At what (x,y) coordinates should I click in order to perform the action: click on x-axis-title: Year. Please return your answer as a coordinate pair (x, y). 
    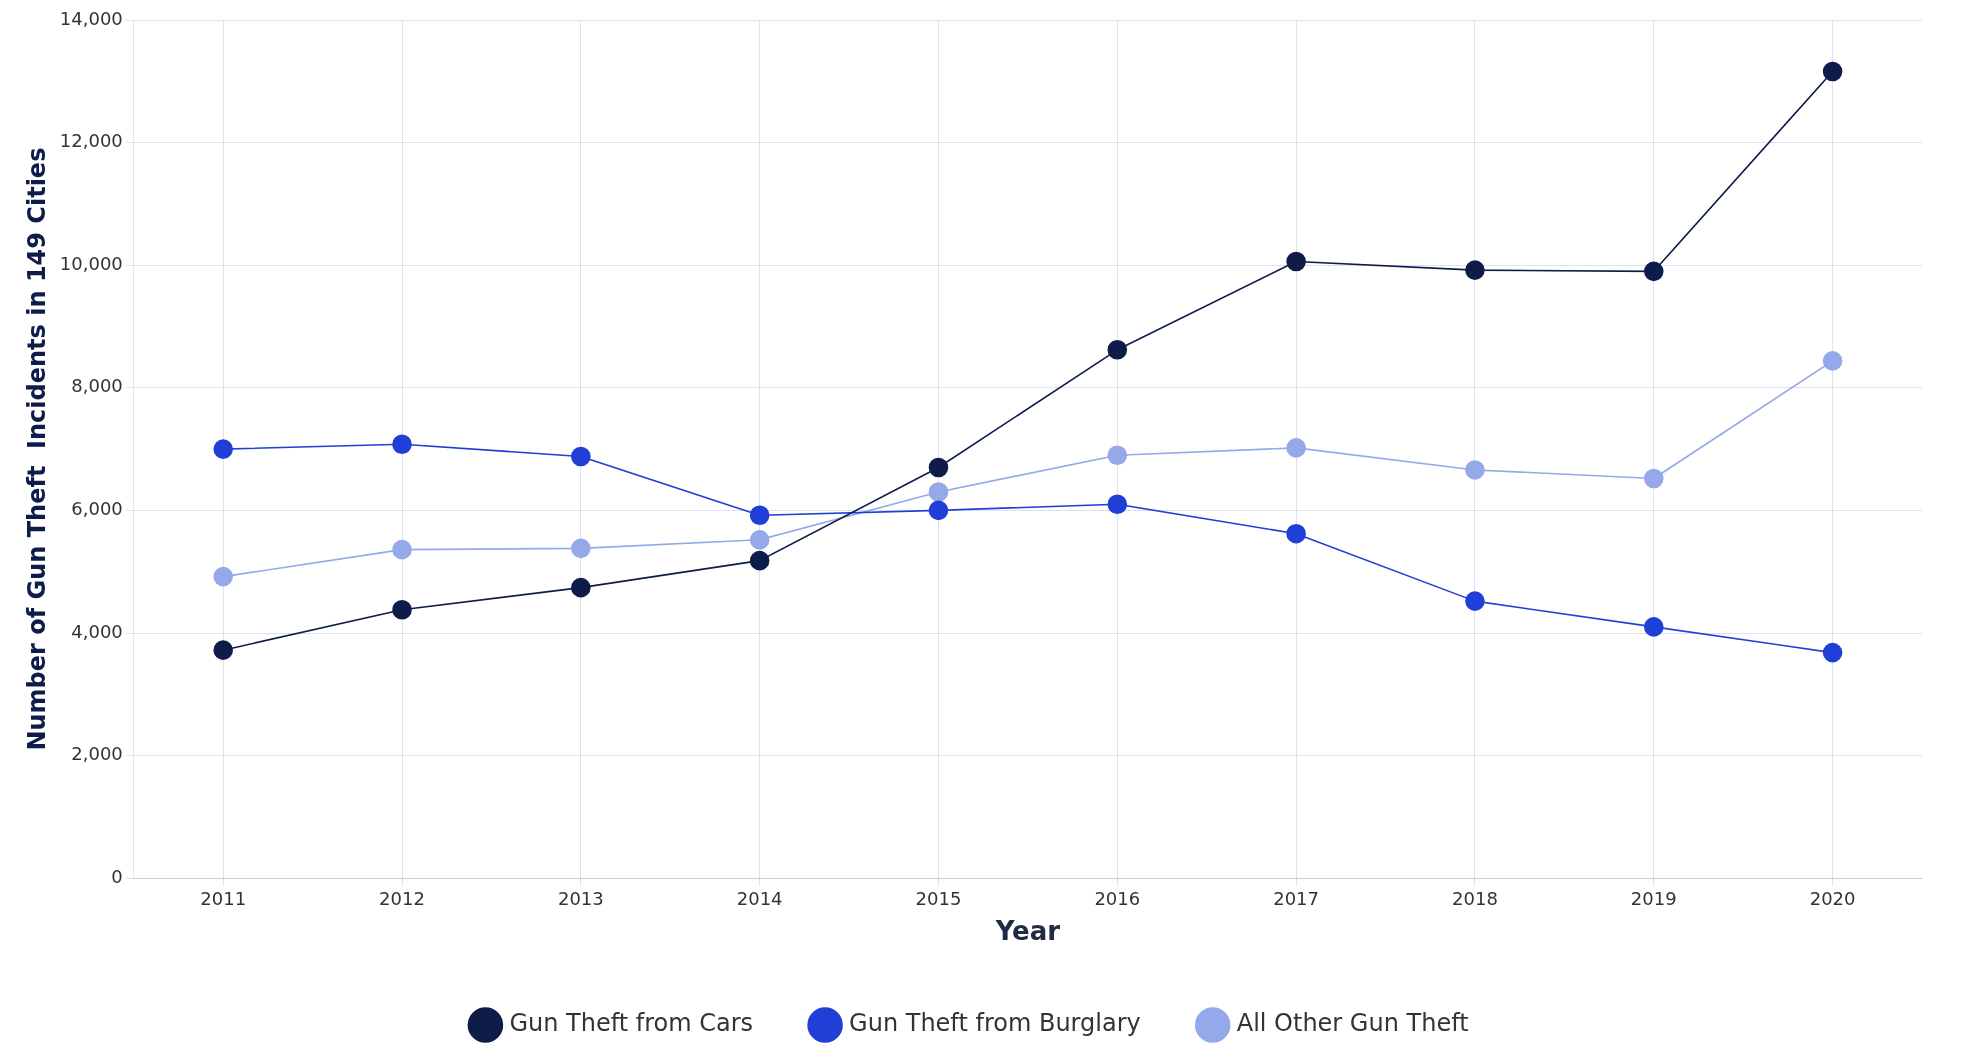
    Looking at the image, I should click on (1027, 931).